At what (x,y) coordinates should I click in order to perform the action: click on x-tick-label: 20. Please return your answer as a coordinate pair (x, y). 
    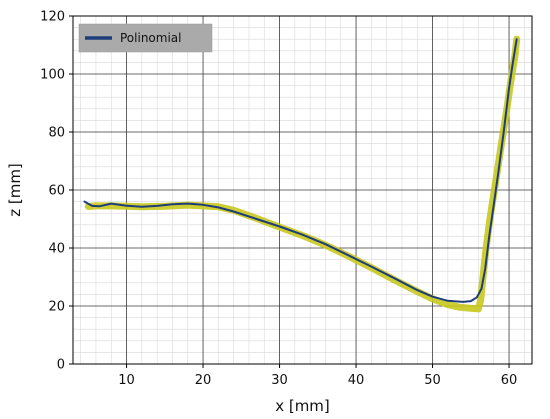
    Looking at the image, I should click on (203, 380).